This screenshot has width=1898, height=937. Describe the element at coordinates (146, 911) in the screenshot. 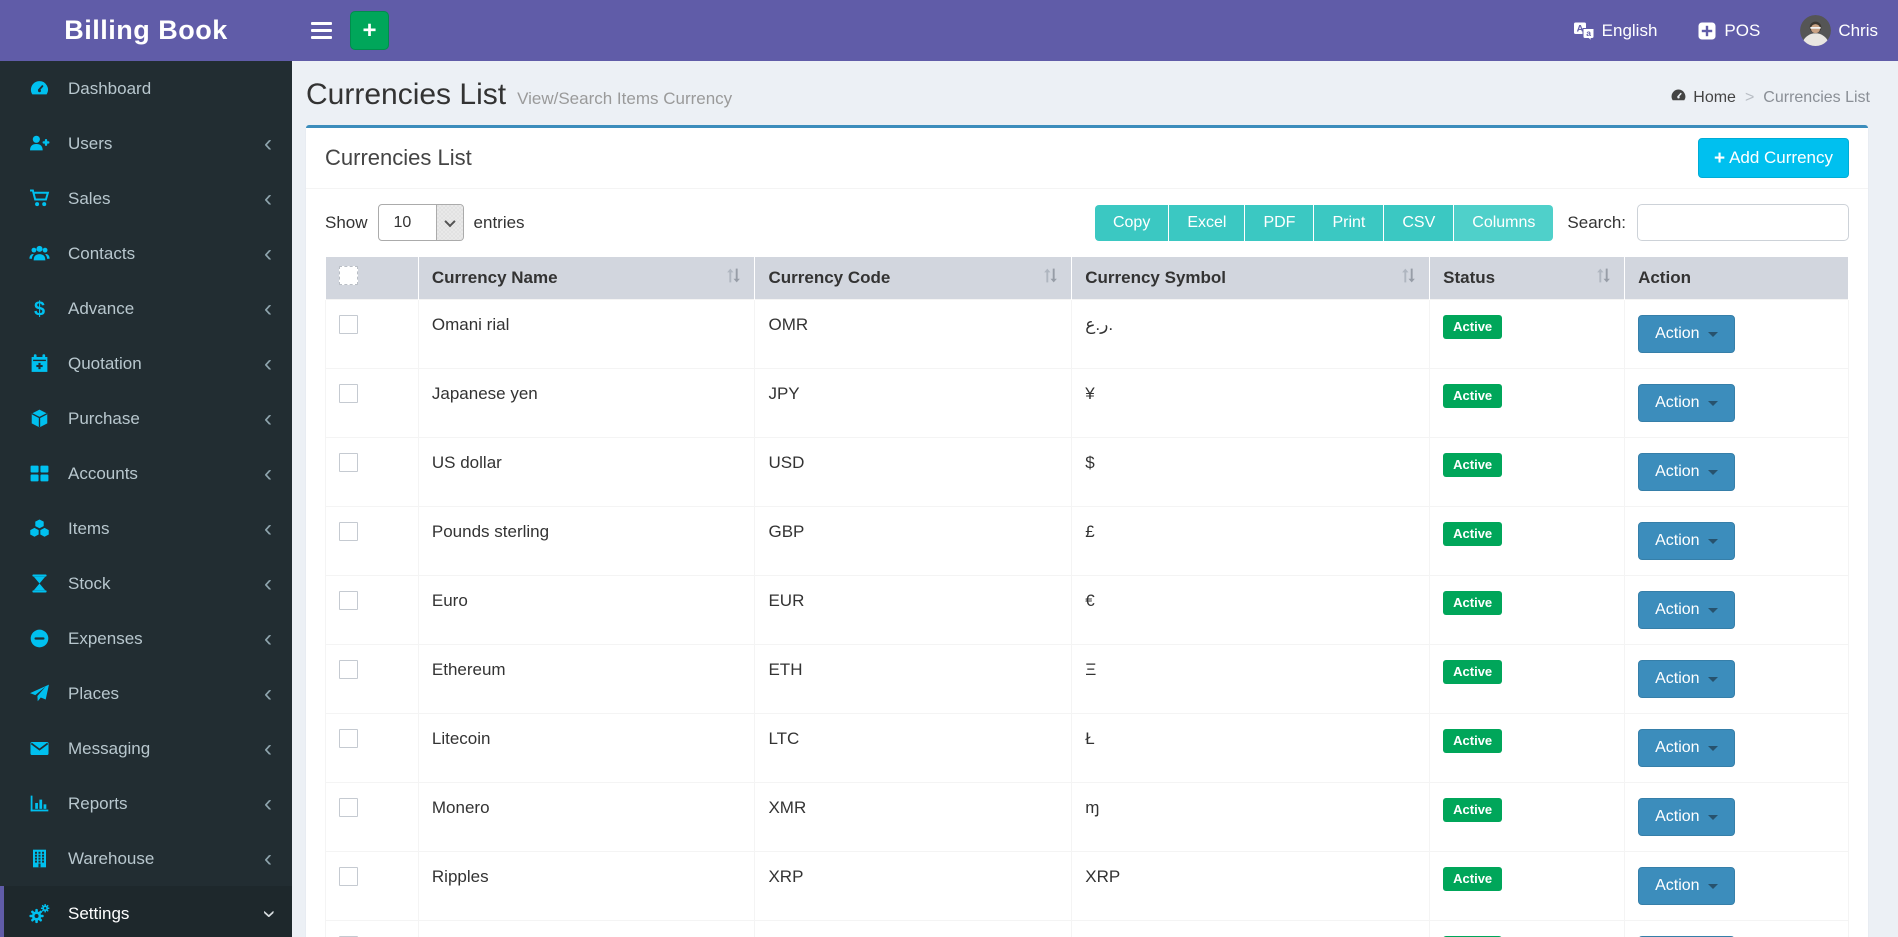

I see `sidebar-item-settings: Settings ‹` at that location.